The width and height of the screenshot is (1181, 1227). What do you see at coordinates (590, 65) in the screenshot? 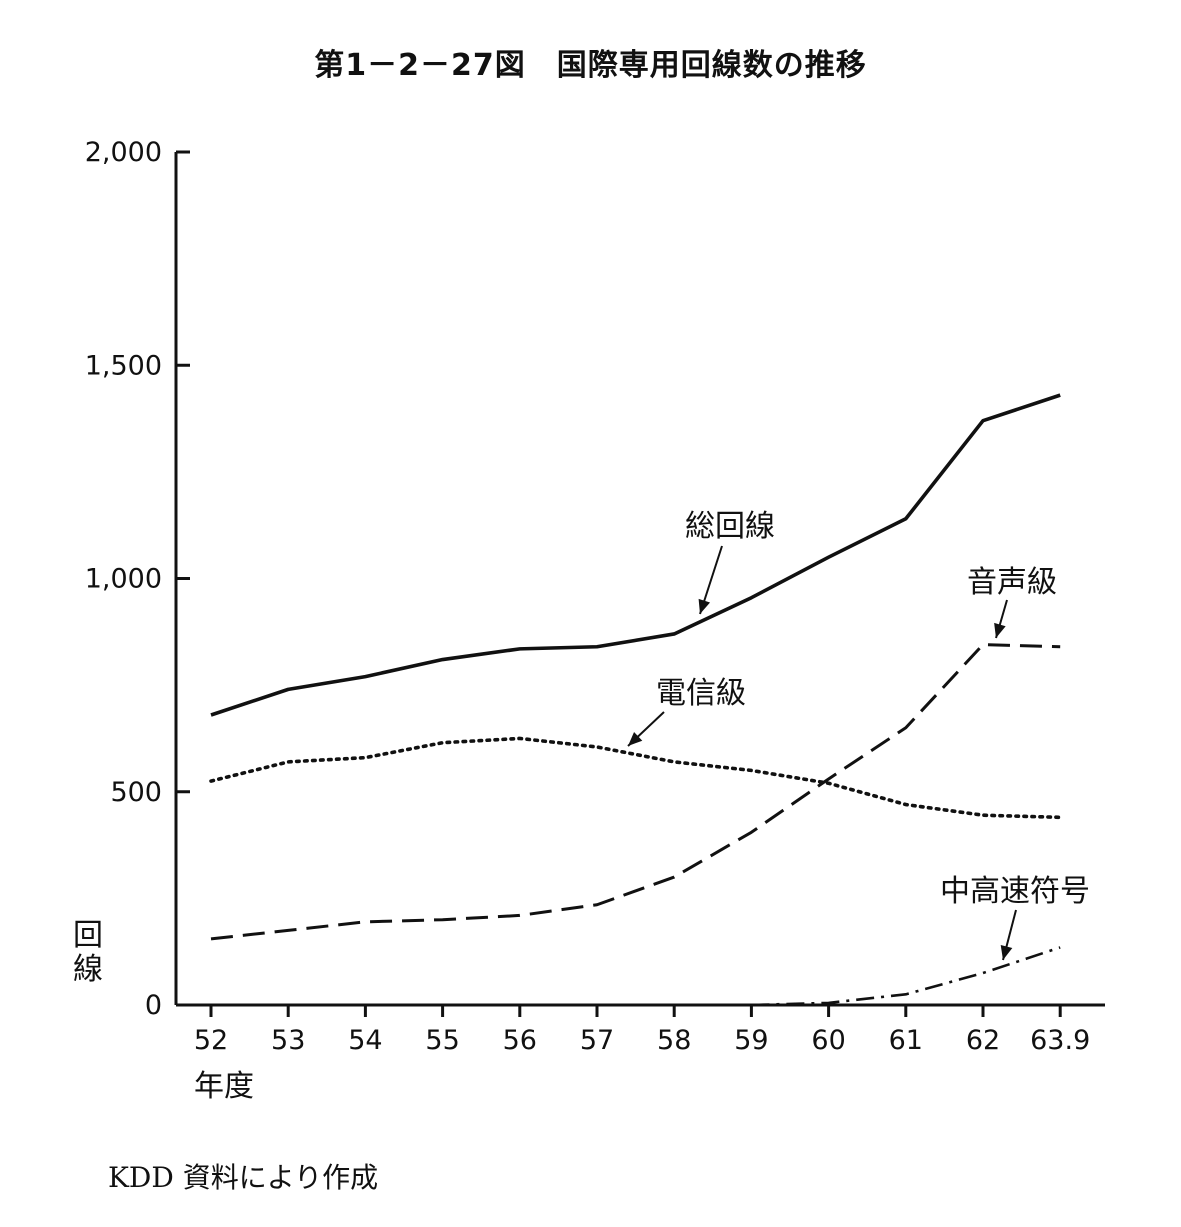
I see `chart-title: 第1－2－27図 国際専用回線数の推移` at bounding box center [590, 65].